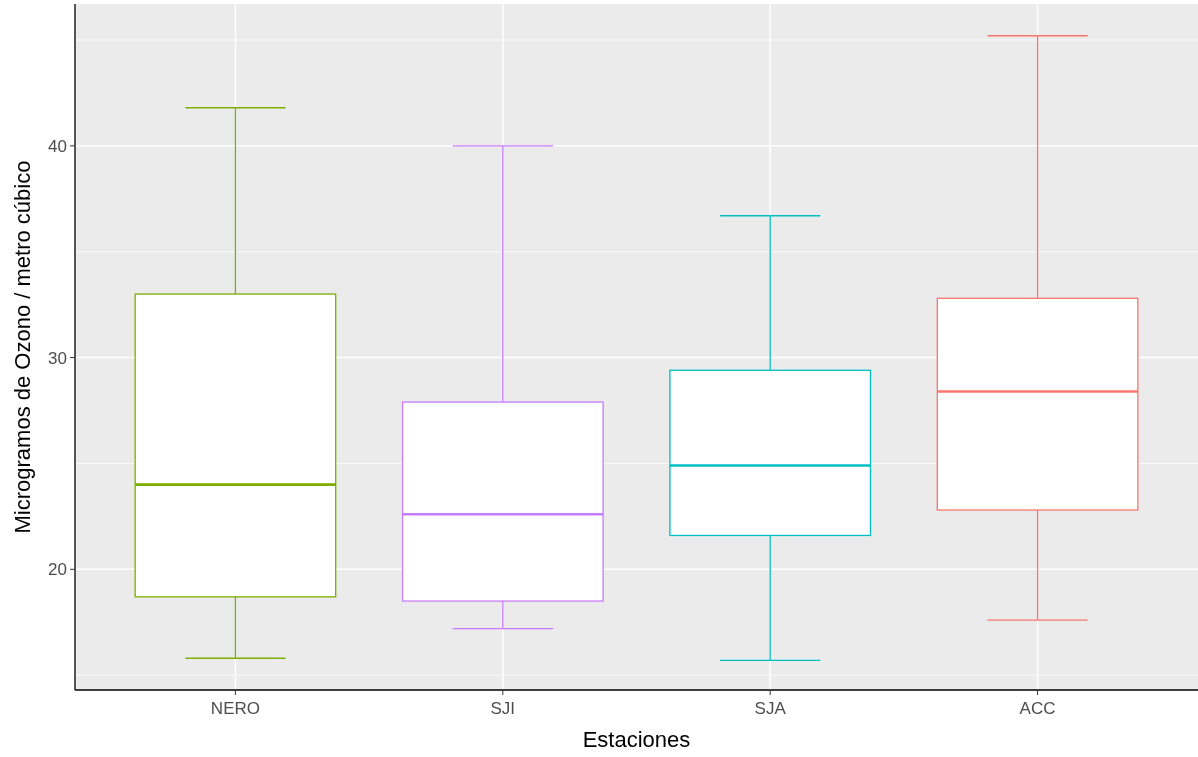  I want to click on y-tick-label: 20, so click(57, 570).